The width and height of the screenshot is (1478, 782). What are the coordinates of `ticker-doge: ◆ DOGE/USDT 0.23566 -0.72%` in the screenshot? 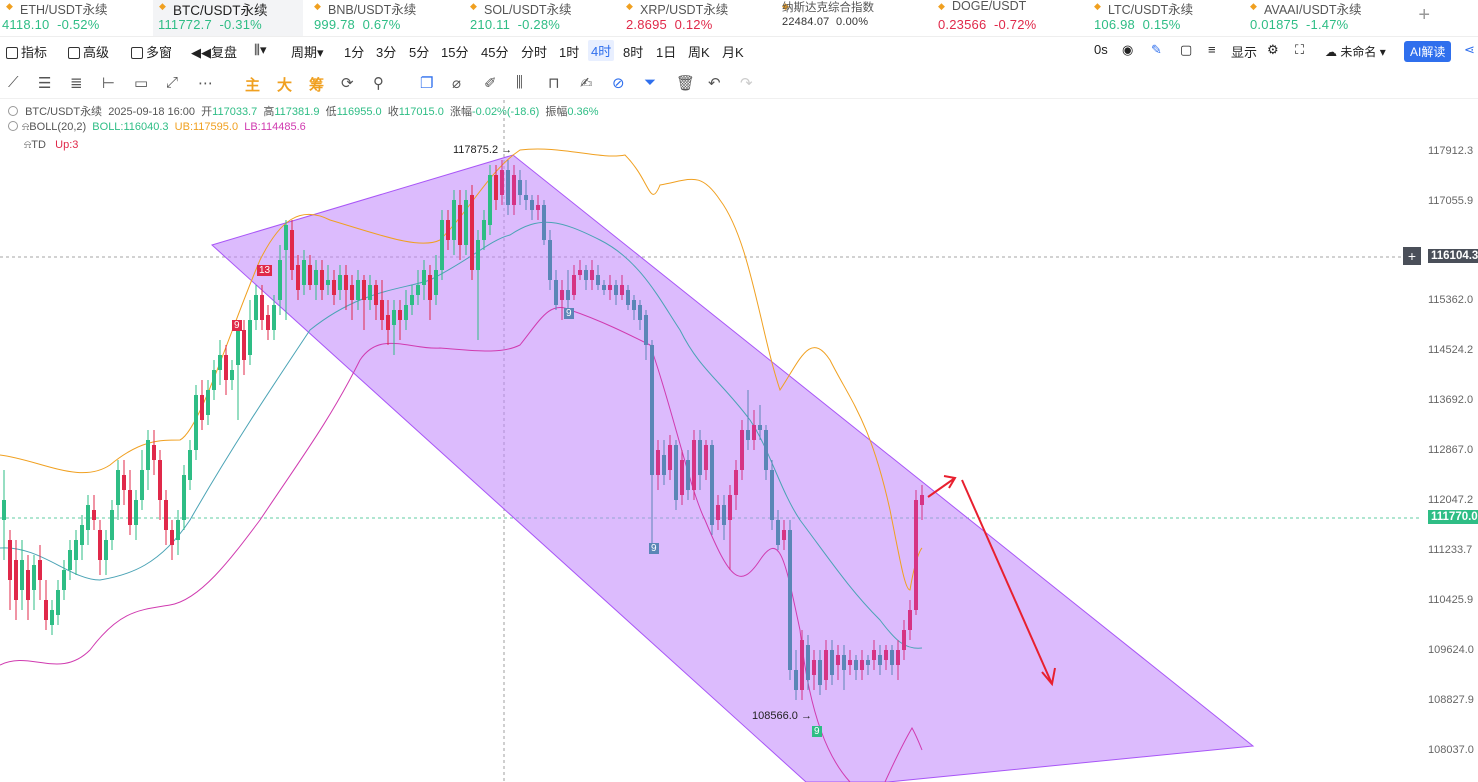 It's located at (1007, 18).